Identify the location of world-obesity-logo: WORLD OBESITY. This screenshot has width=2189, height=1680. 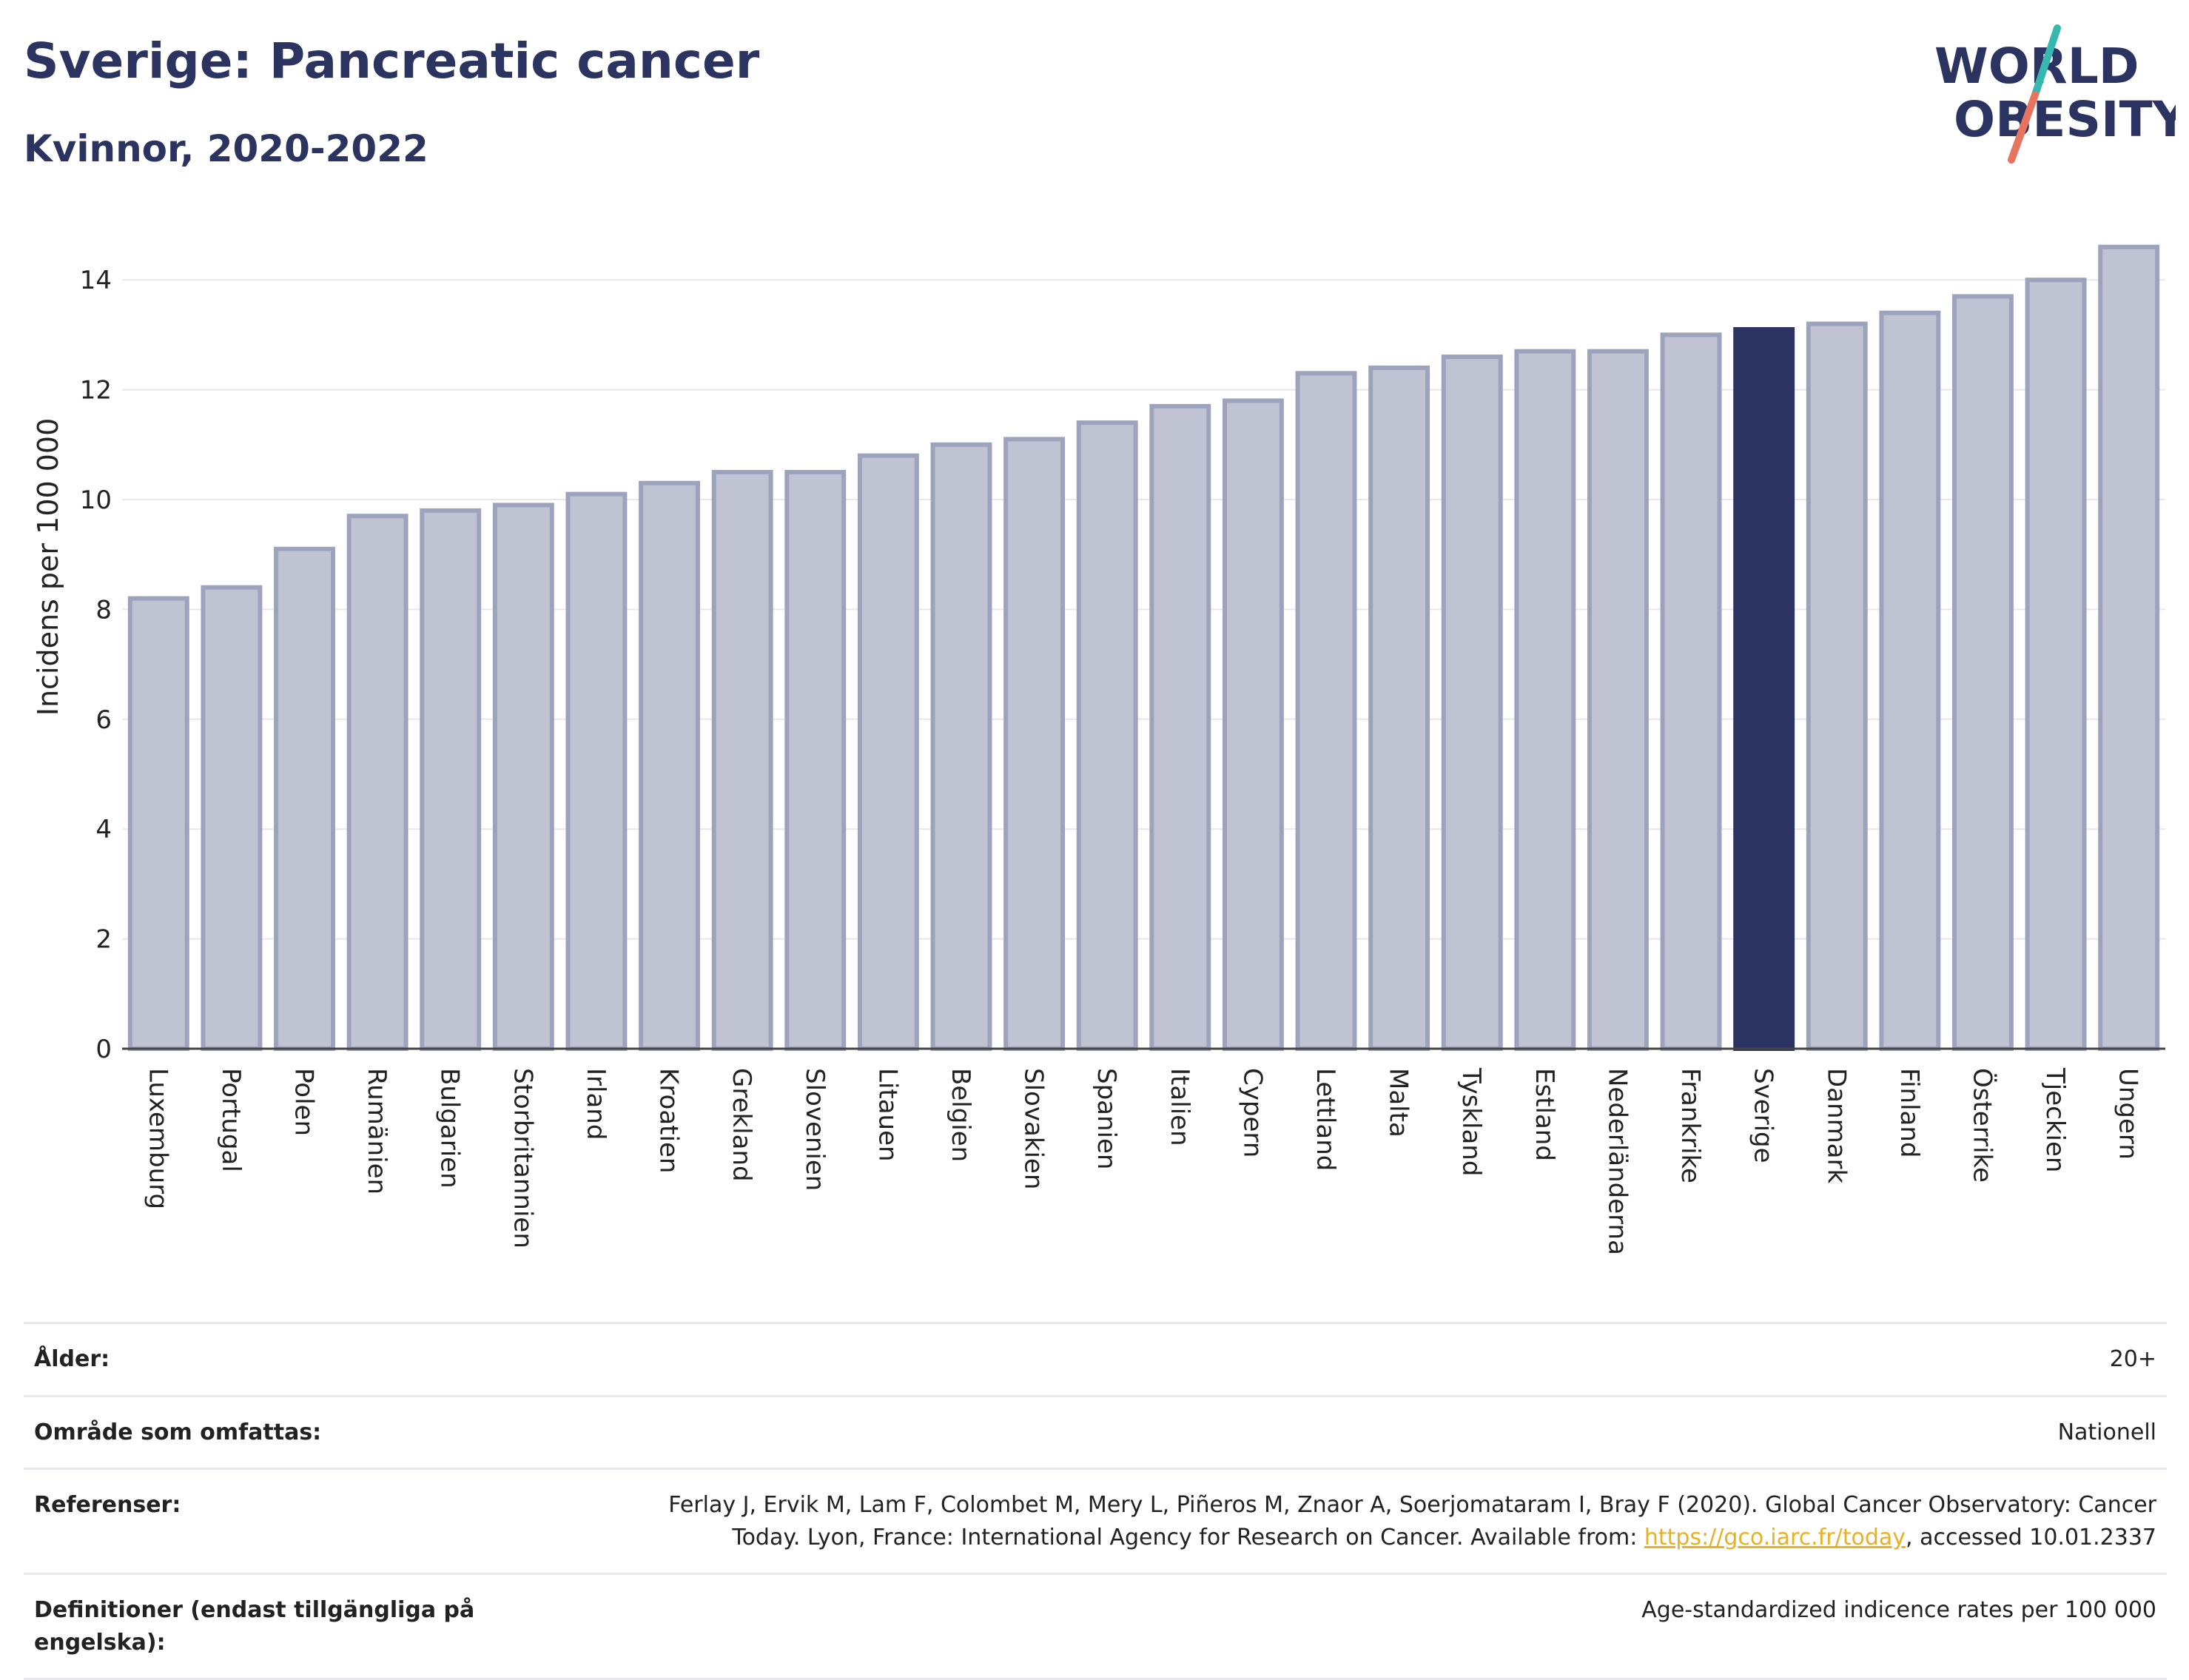
(2055, 94).